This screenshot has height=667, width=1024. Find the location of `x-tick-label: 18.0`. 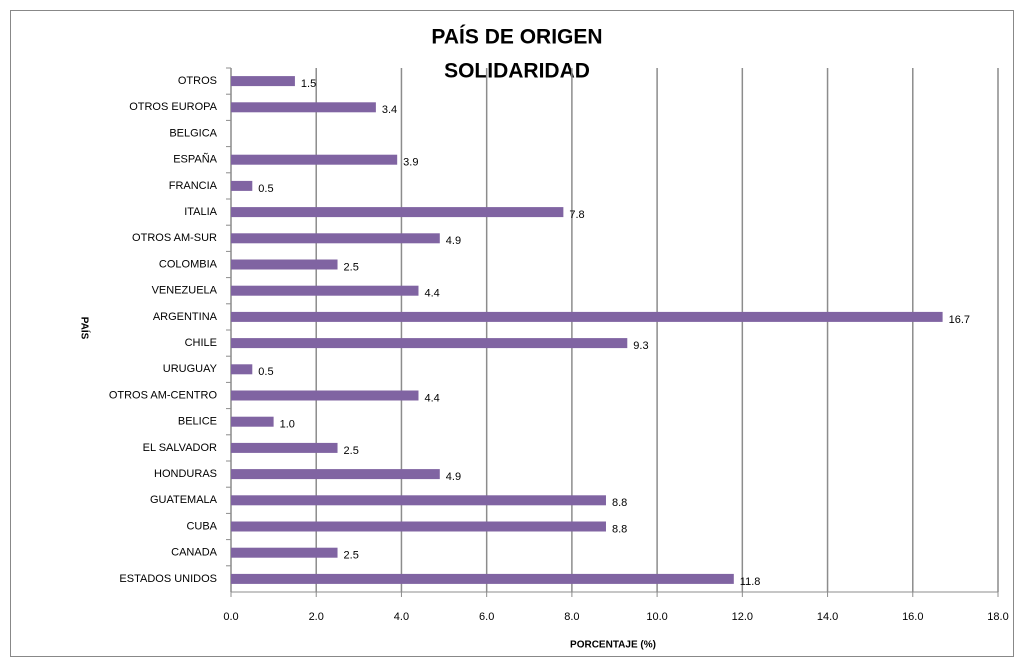

x-tick-label: 18.0 is located at coordinates (997, 617).